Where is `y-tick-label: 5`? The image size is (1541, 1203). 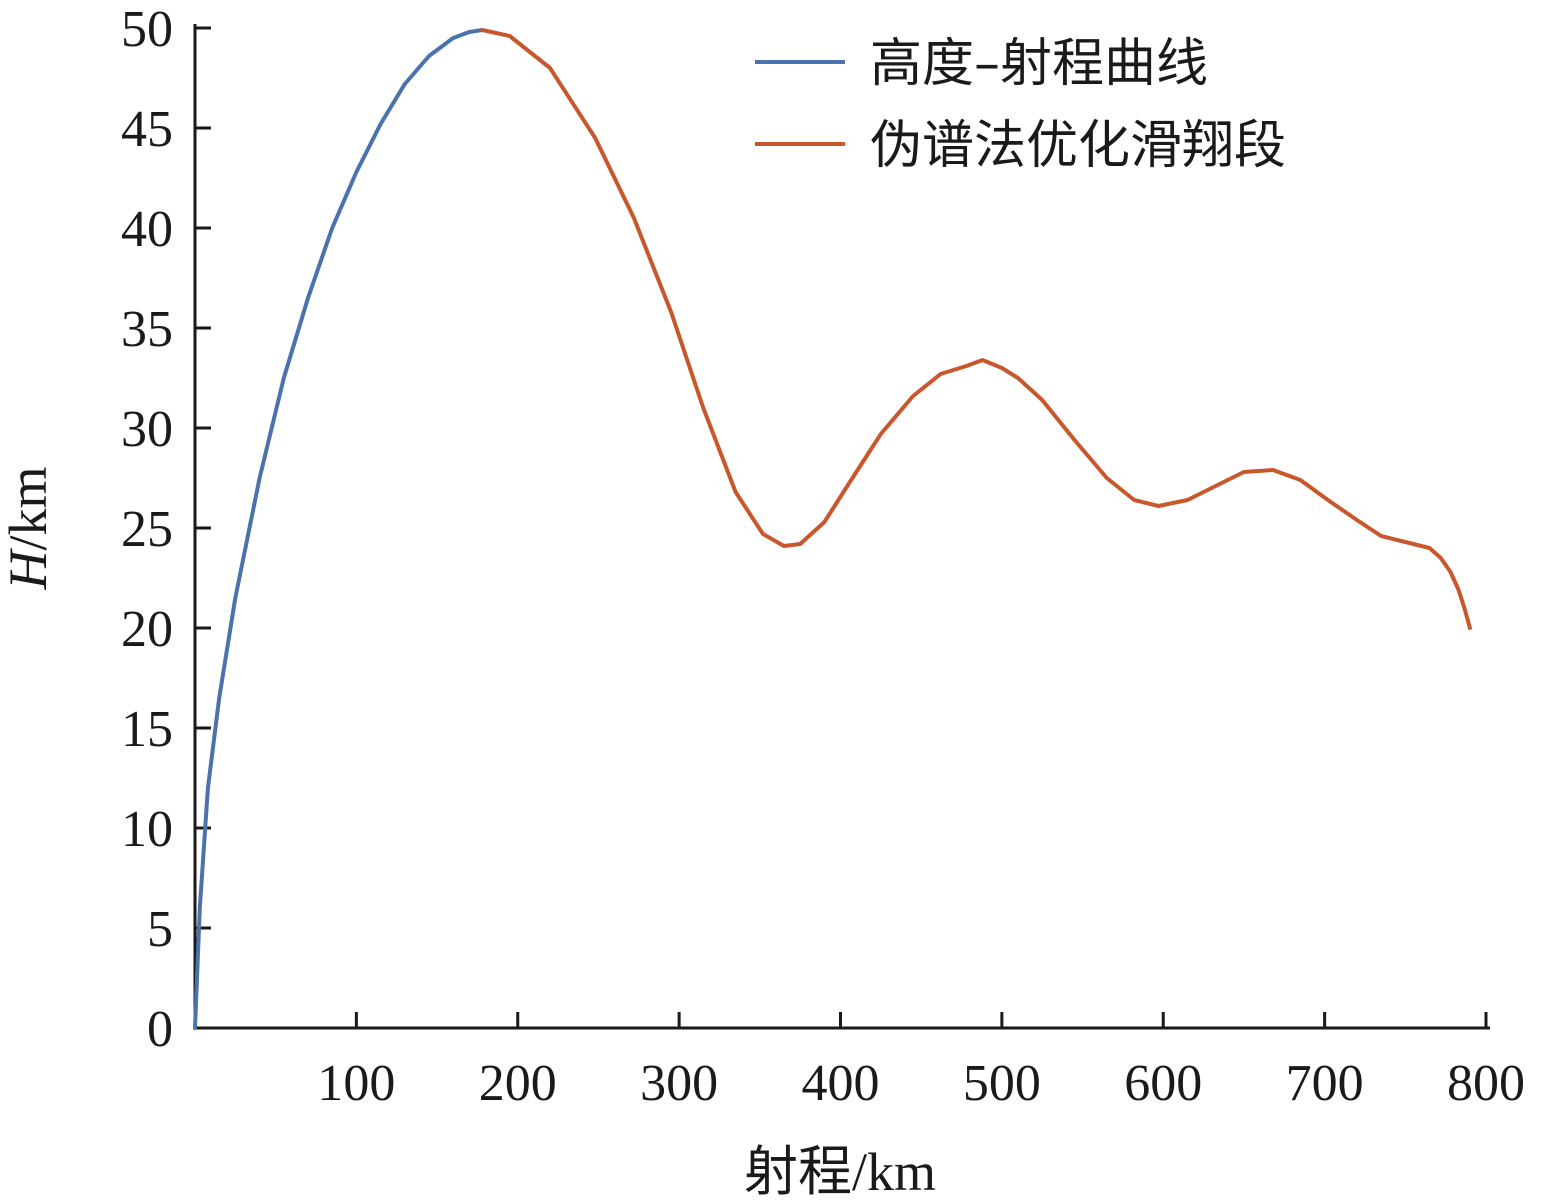
y-tick-label: 5 is located at coordinates (160, 929).